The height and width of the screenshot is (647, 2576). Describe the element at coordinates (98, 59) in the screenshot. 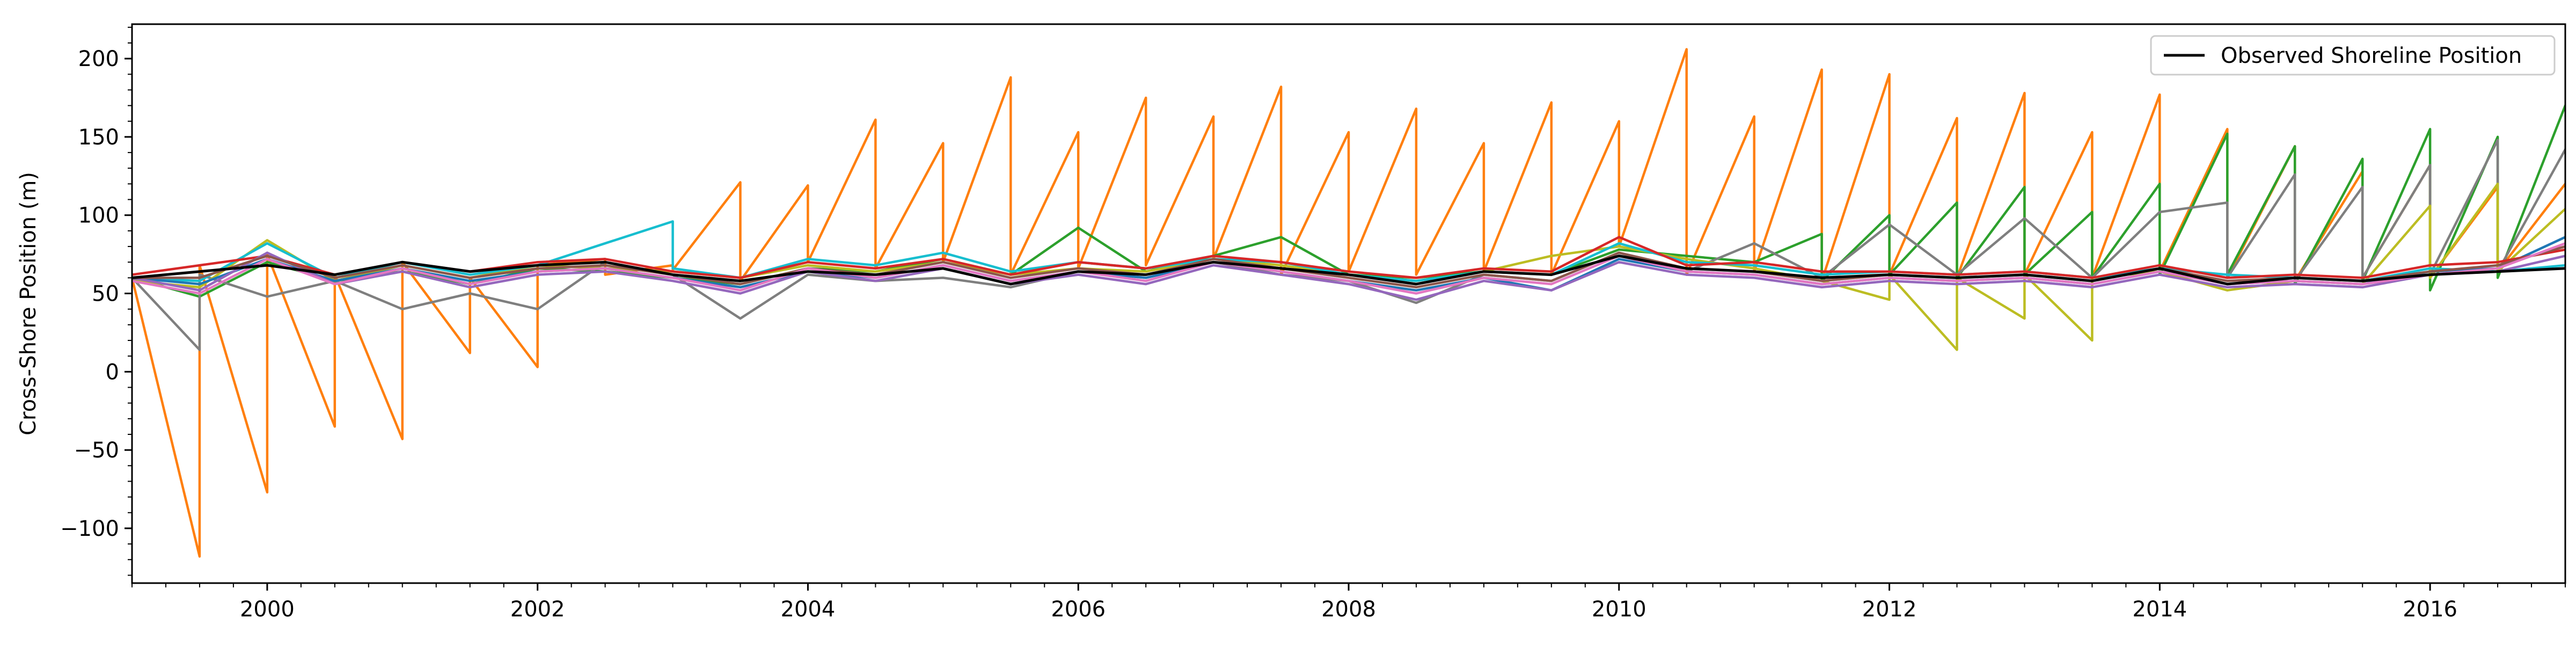

I see `y-tick-label: 200` at that location.